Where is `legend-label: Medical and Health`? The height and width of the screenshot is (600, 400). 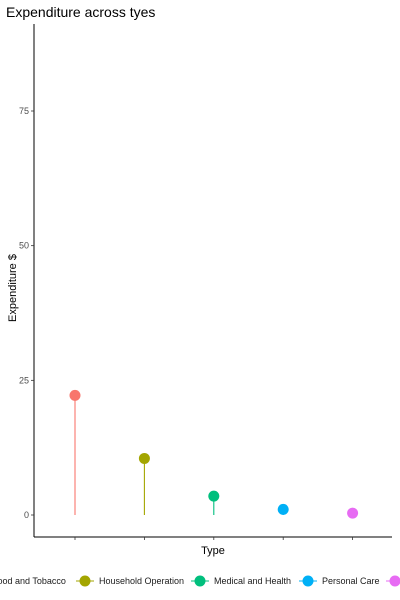
legend-label: Medical and Health is located at coordinates (252, 581).